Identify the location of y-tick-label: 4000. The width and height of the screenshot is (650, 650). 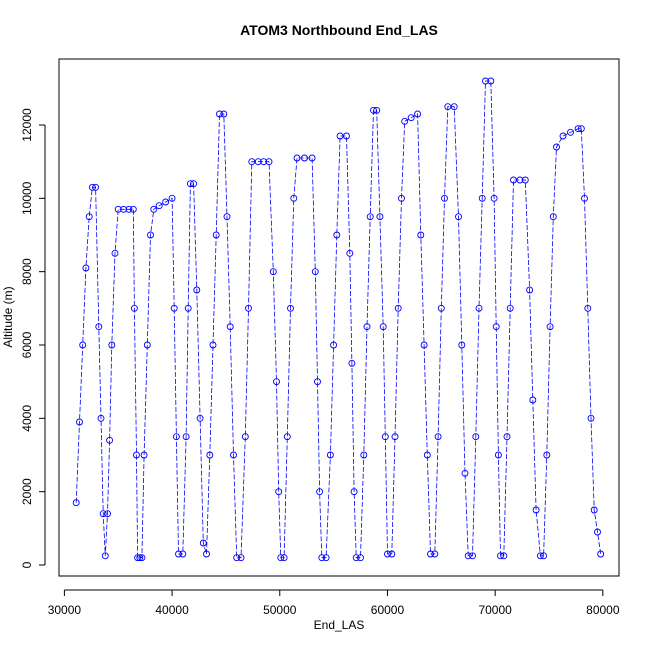
(27, 418).